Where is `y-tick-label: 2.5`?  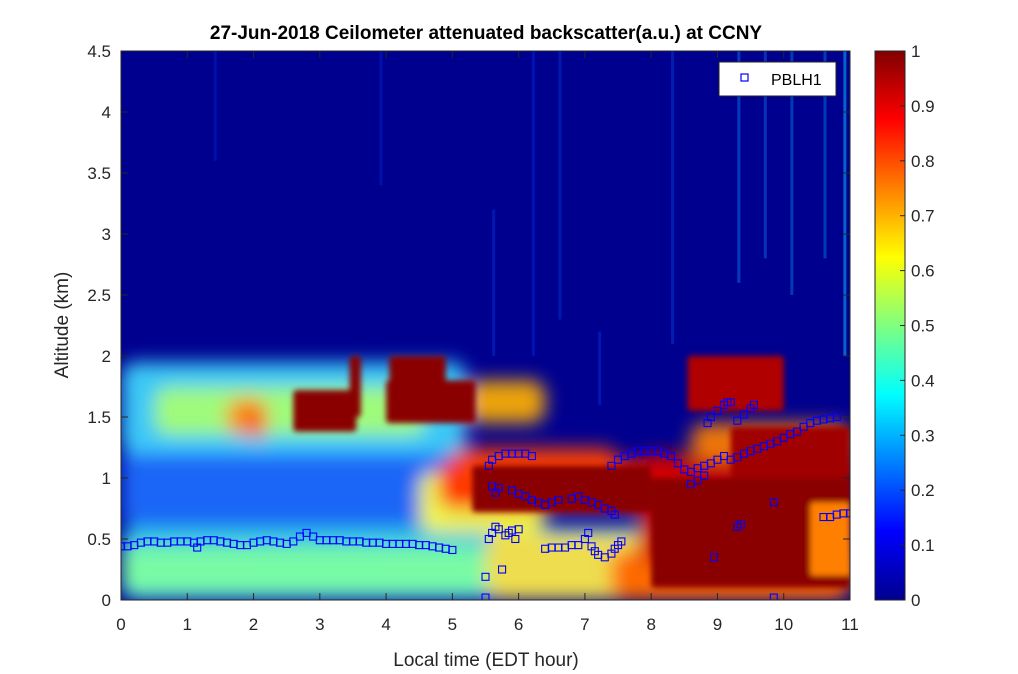
y-tick-label: 2.5 is located at coordinates (99, 295).